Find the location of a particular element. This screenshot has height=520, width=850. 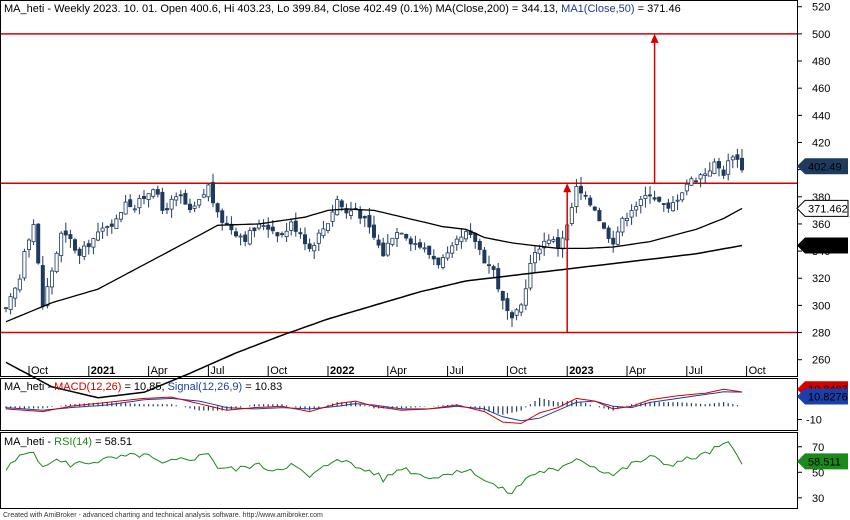

ma200-badge-text: 344.134 is located at coordinates (828, 246).